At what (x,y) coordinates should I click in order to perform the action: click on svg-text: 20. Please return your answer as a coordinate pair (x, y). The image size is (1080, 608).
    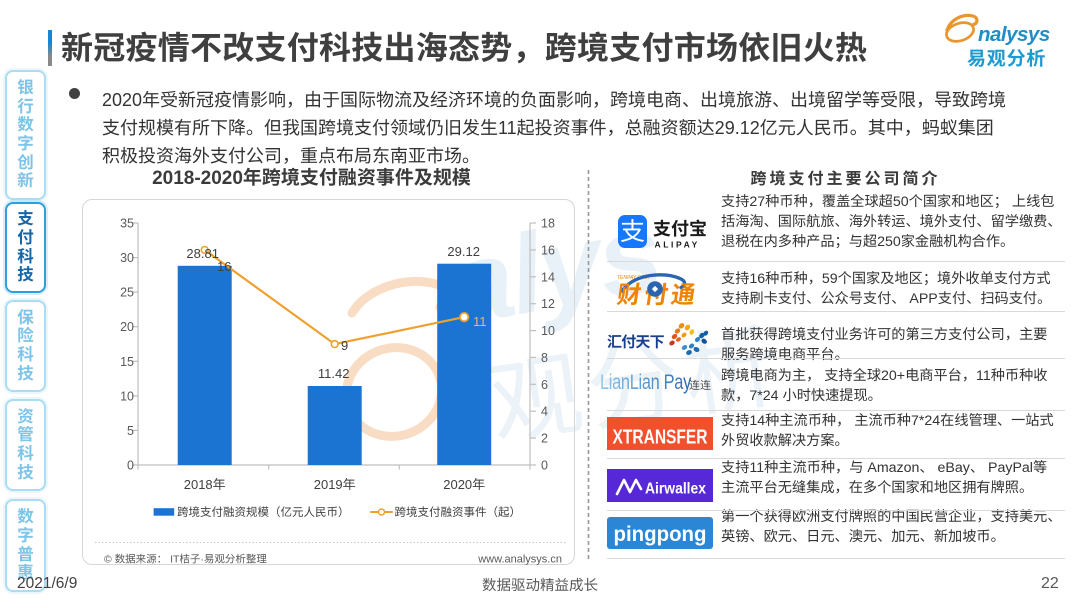
    Looking at the image, I should click on (127, 327).